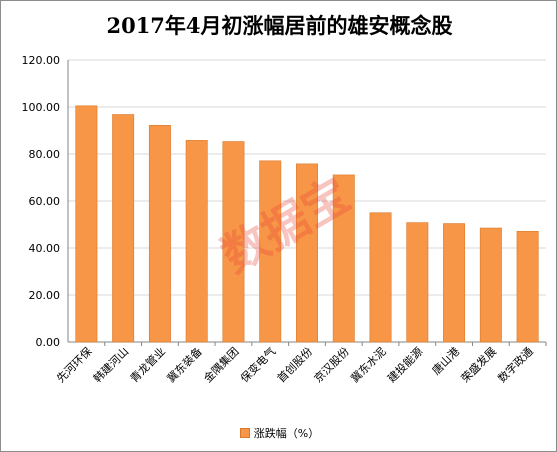 This screenshot has width=557, height=452. Describe the element at coordinates (221, 364) in the screenshot. I see `x-tick-label: 金隅集团` at that location.